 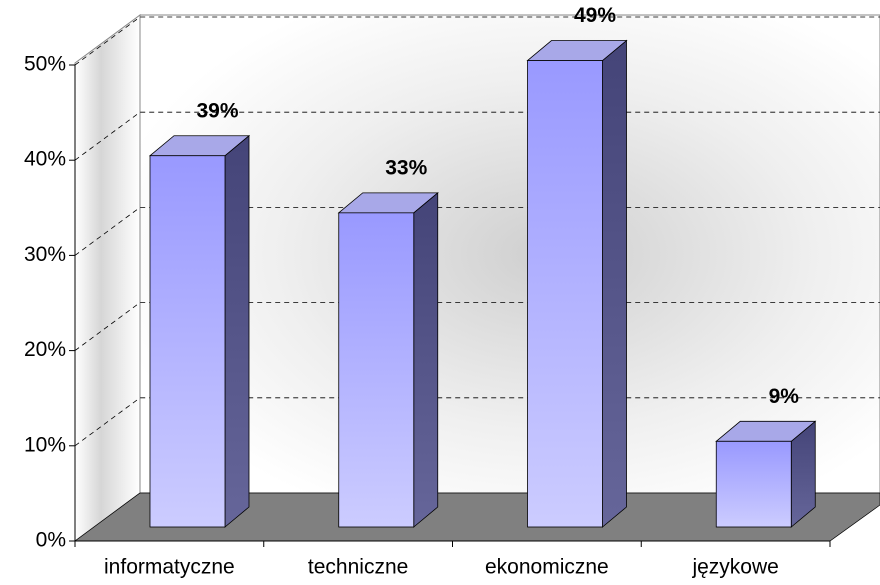 What do you see at coordinates (784, 396) in the screenshot?
I see `value-label: 9%` at bounding box center [784, 396].